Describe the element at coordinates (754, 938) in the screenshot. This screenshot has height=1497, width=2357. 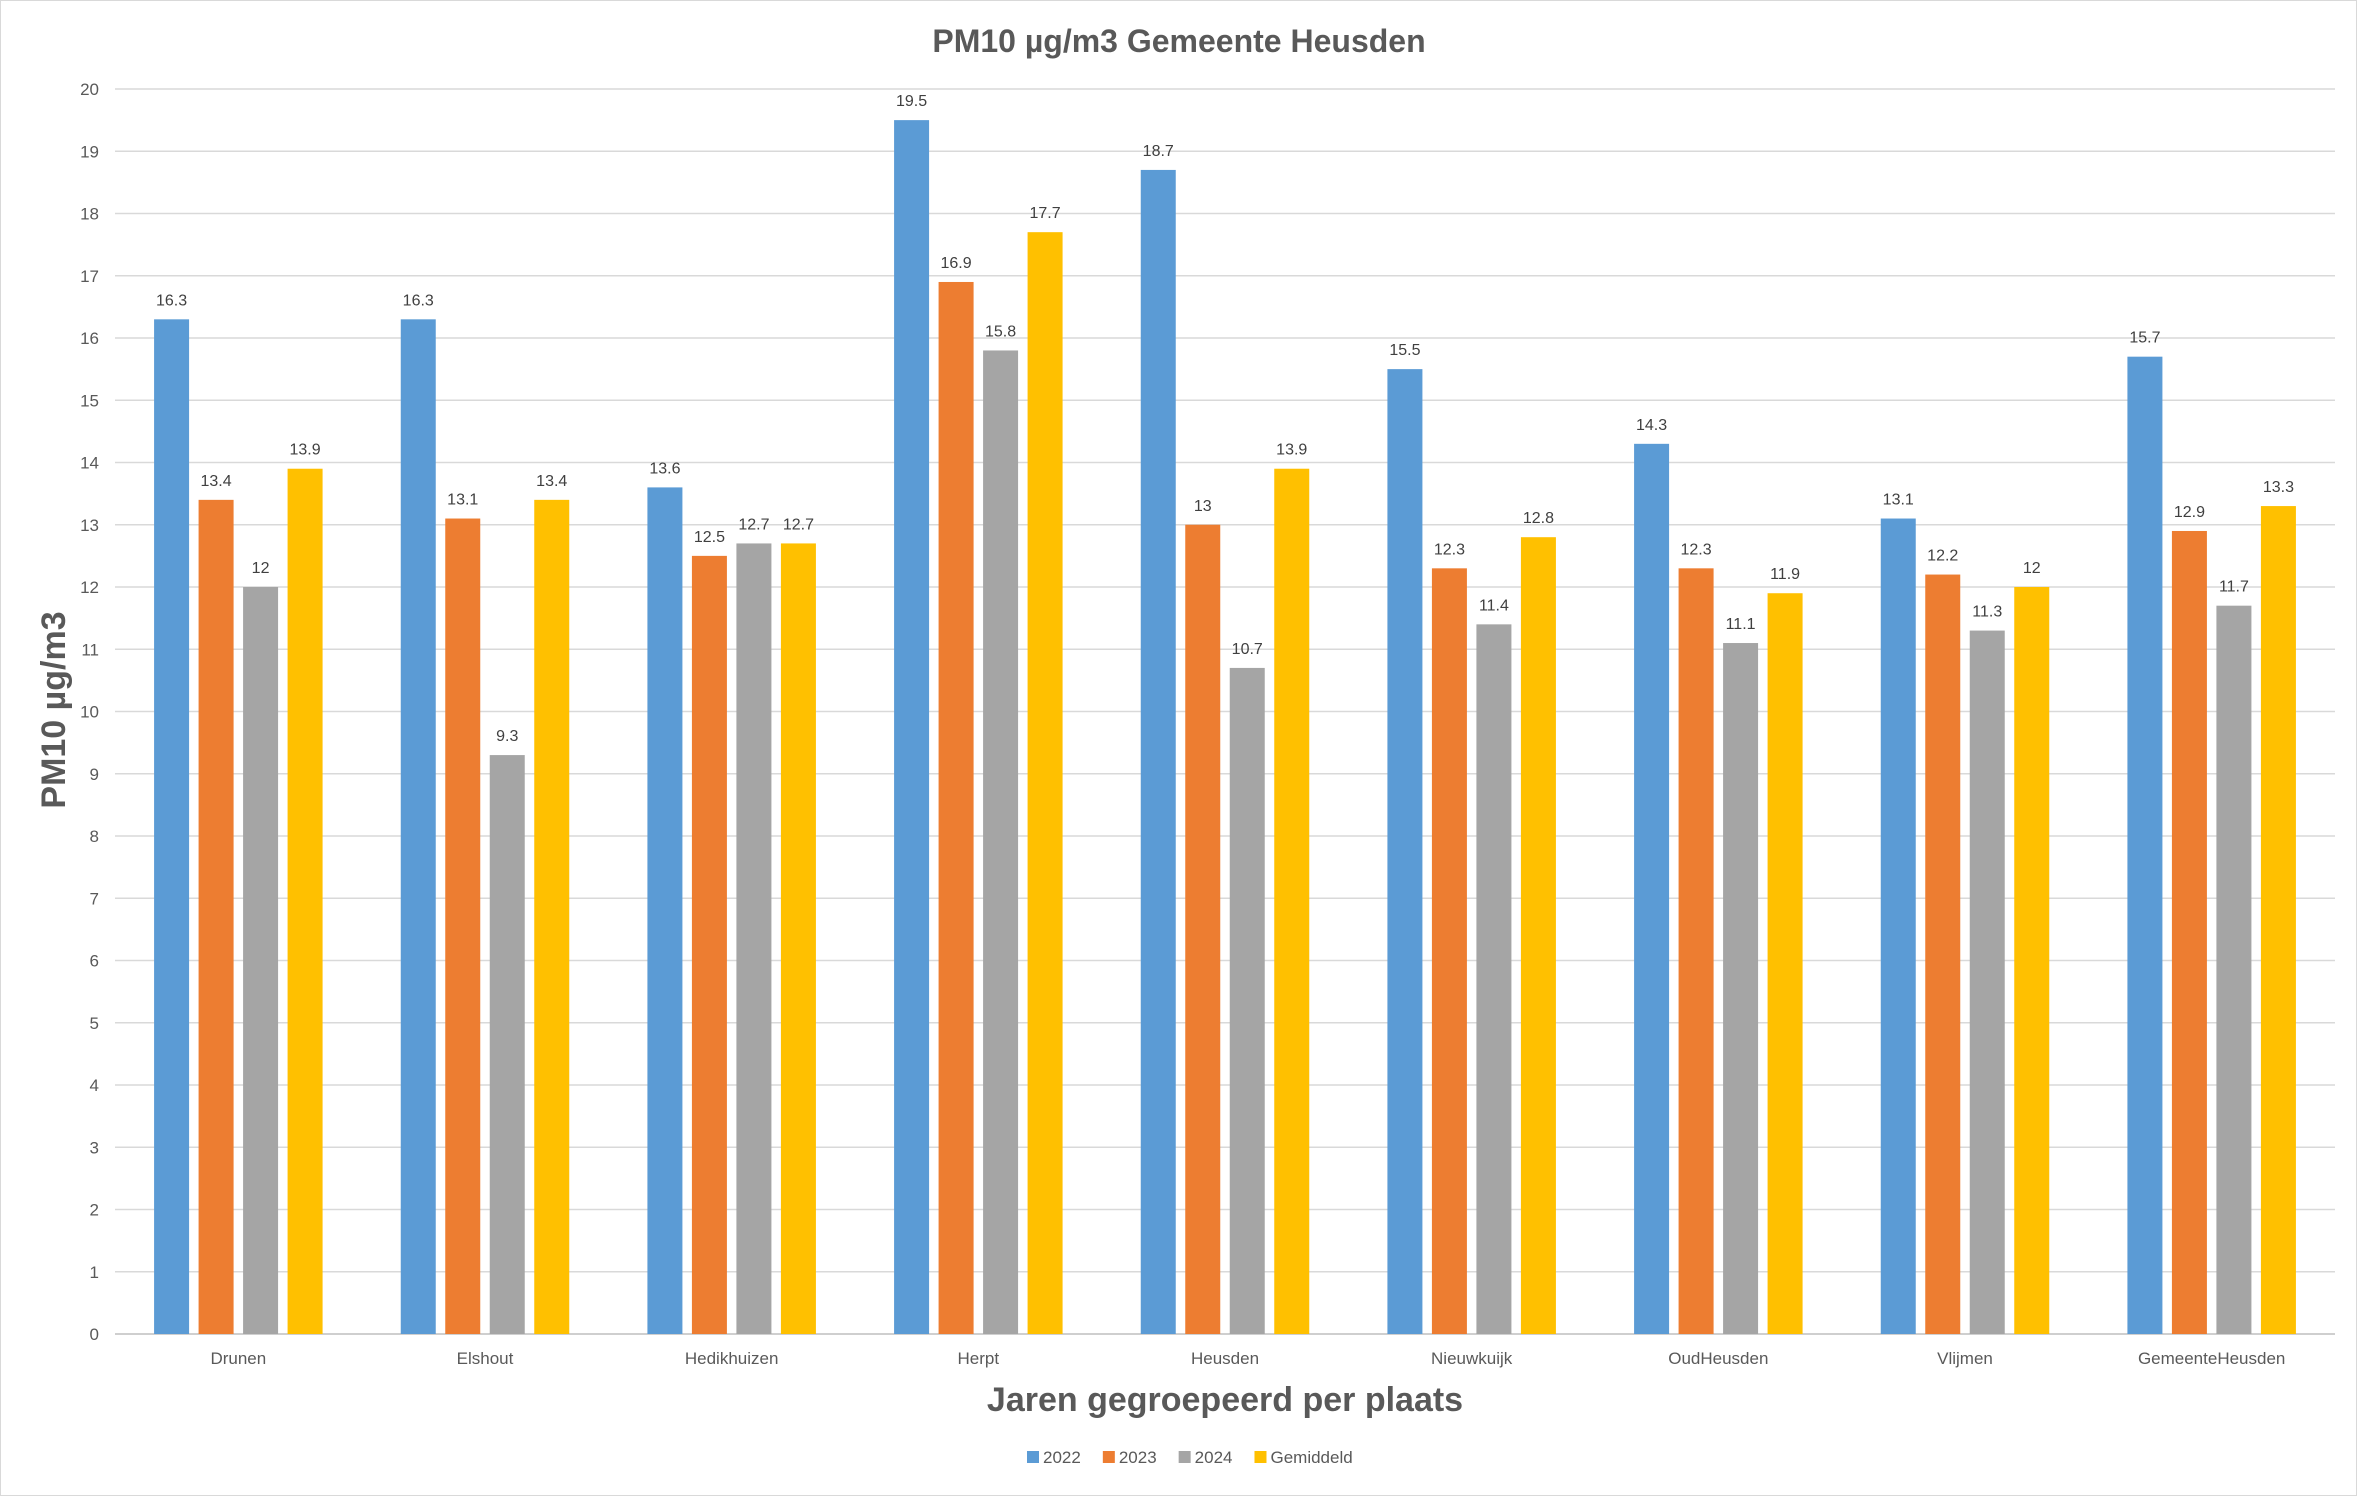
I see `bar-2024-Hedikhuizen` at that location.